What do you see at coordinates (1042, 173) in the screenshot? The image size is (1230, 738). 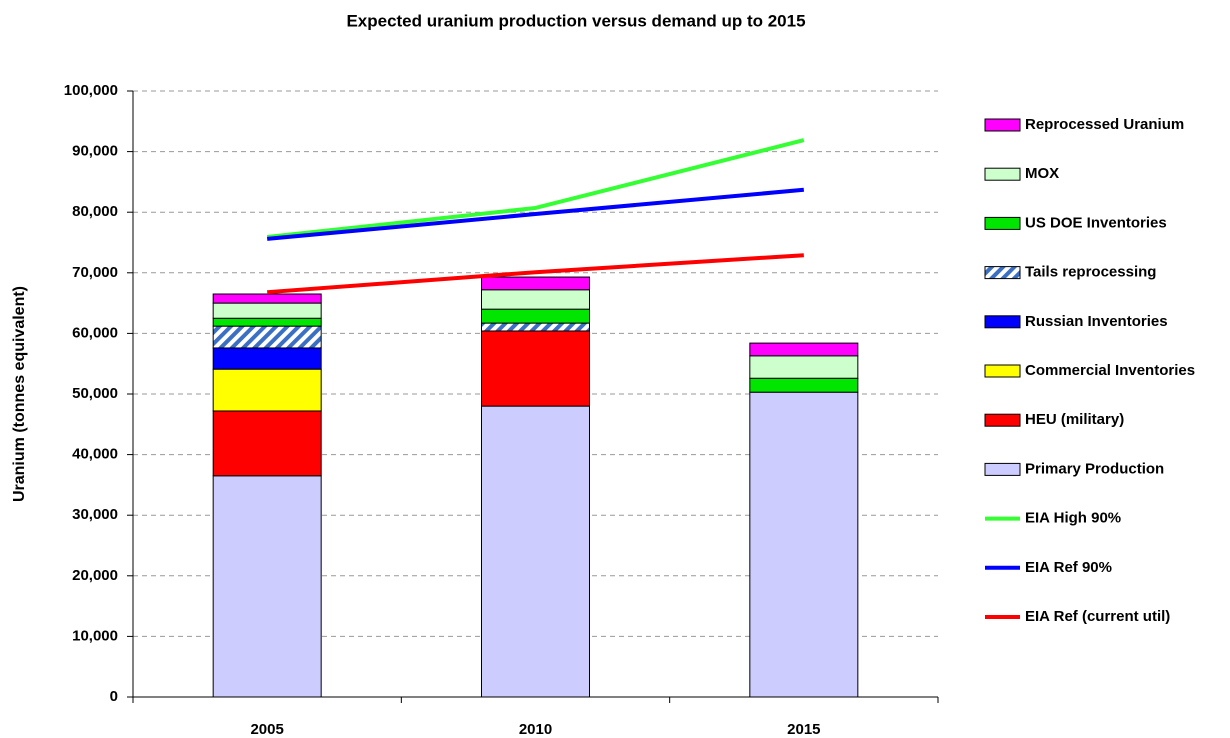 I see `legend-label: MOX` at bounding box center [1042, 173].